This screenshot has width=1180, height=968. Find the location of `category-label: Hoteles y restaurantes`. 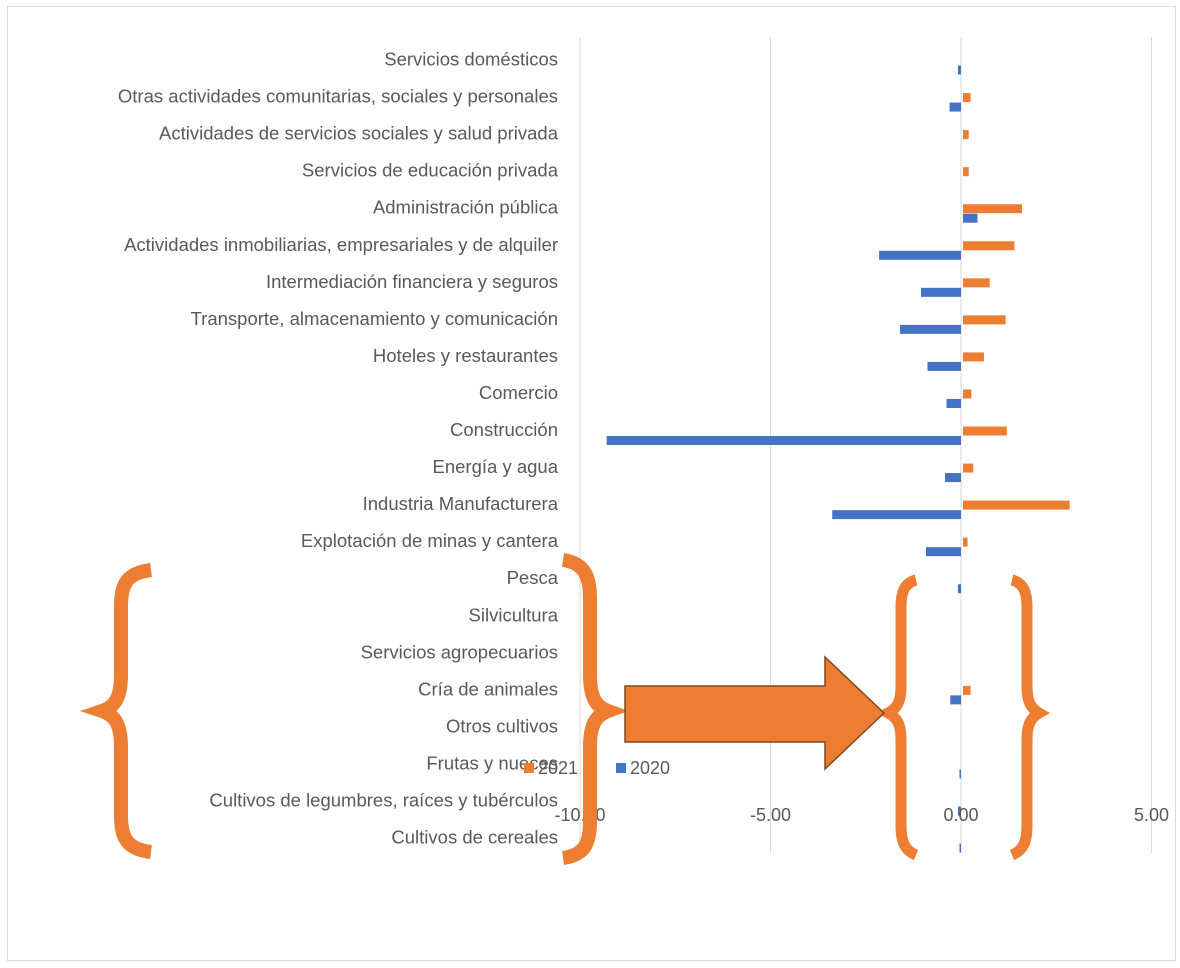

category-label: Hoteles y restaurantes is located at coordinates (465, 355).